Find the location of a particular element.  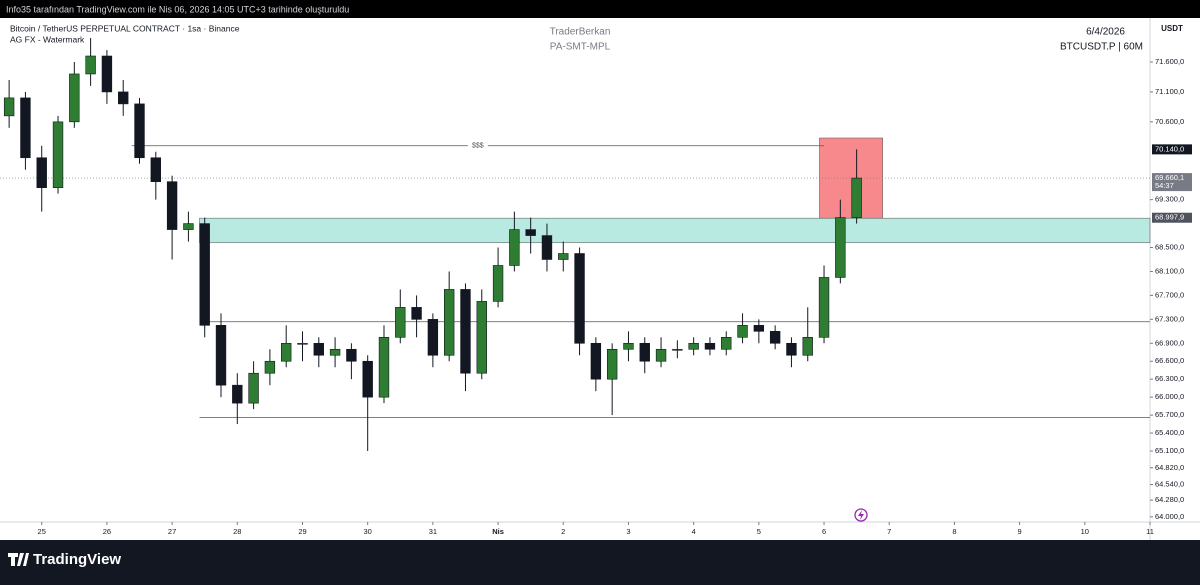

x-tick-label: 8 is located at coordinates (954, 531).